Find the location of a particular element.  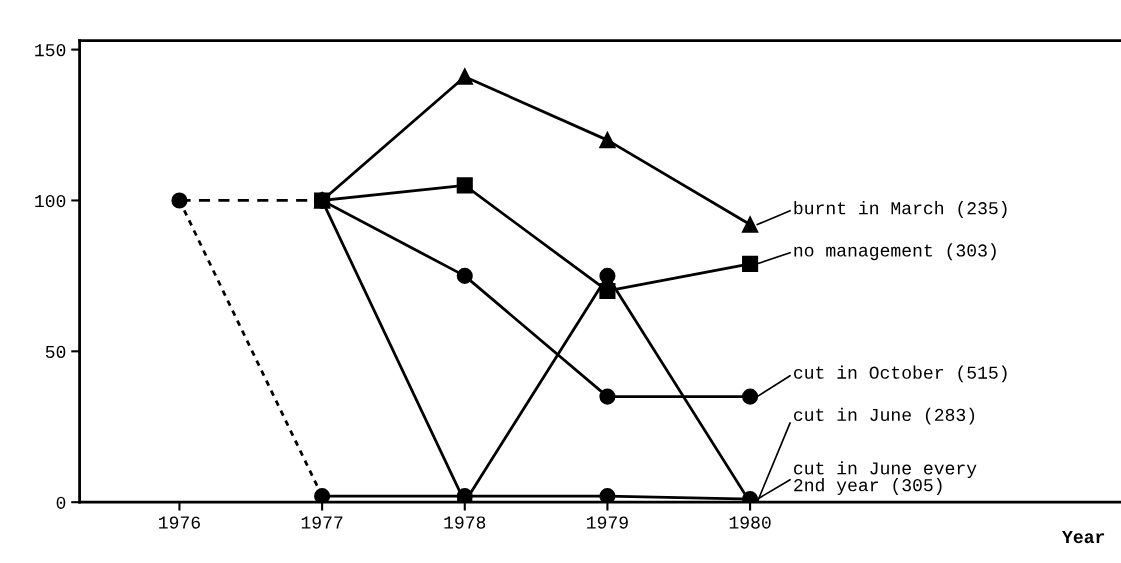

legend-label: cut in June every 2nd year (305) is located at coordinates (885, 478).